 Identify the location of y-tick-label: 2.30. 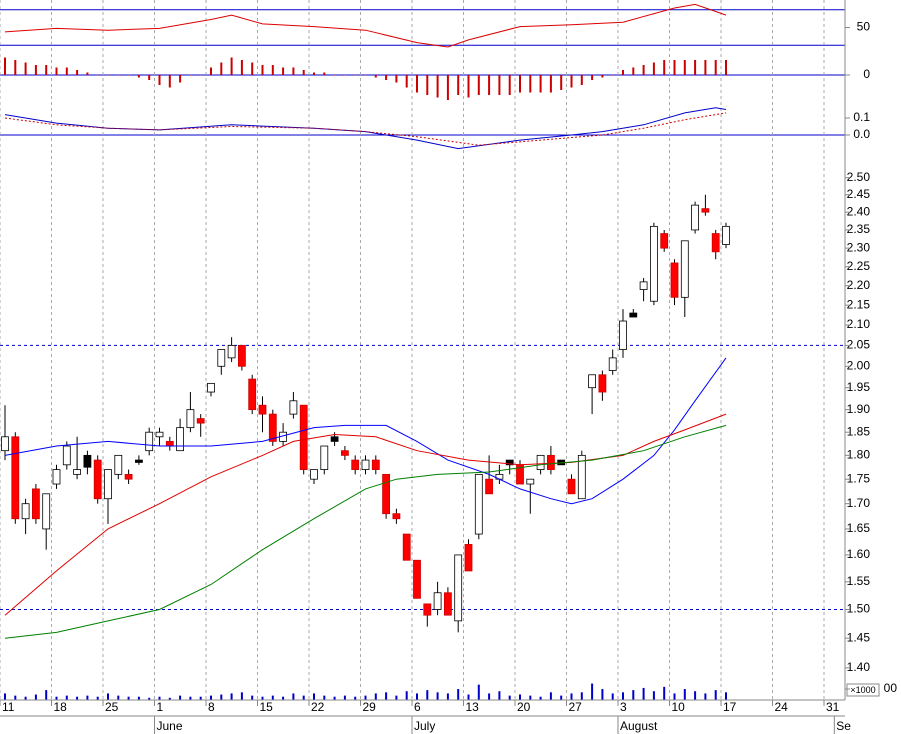
(859, 247).